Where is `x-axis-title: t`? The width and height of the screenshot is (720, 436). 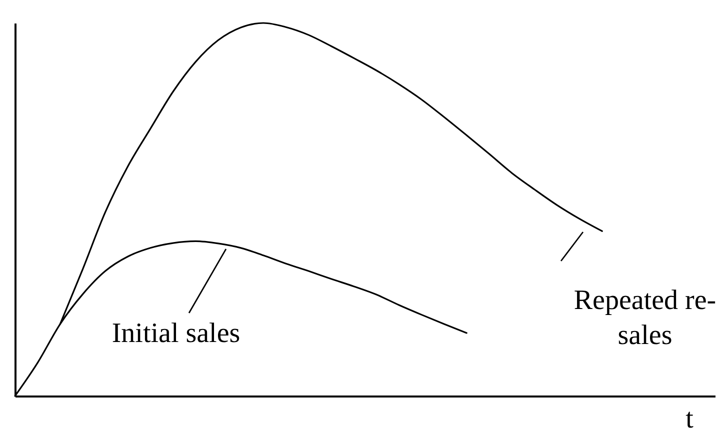 x-axis-title: t is located at coordinates (690, 419).